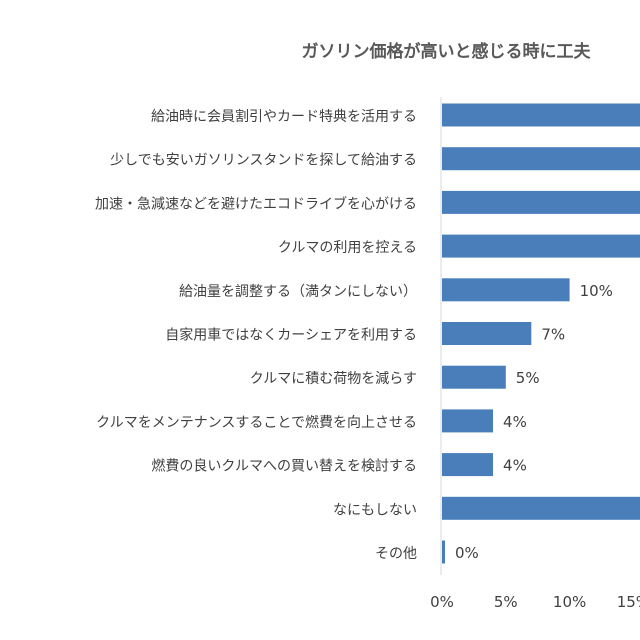 The width and height of the screenshot is (640, 640). What do you see at coordinates (396, 554) in the screenshot?
I see `category-label: その他` at bounding box center [396, 554].